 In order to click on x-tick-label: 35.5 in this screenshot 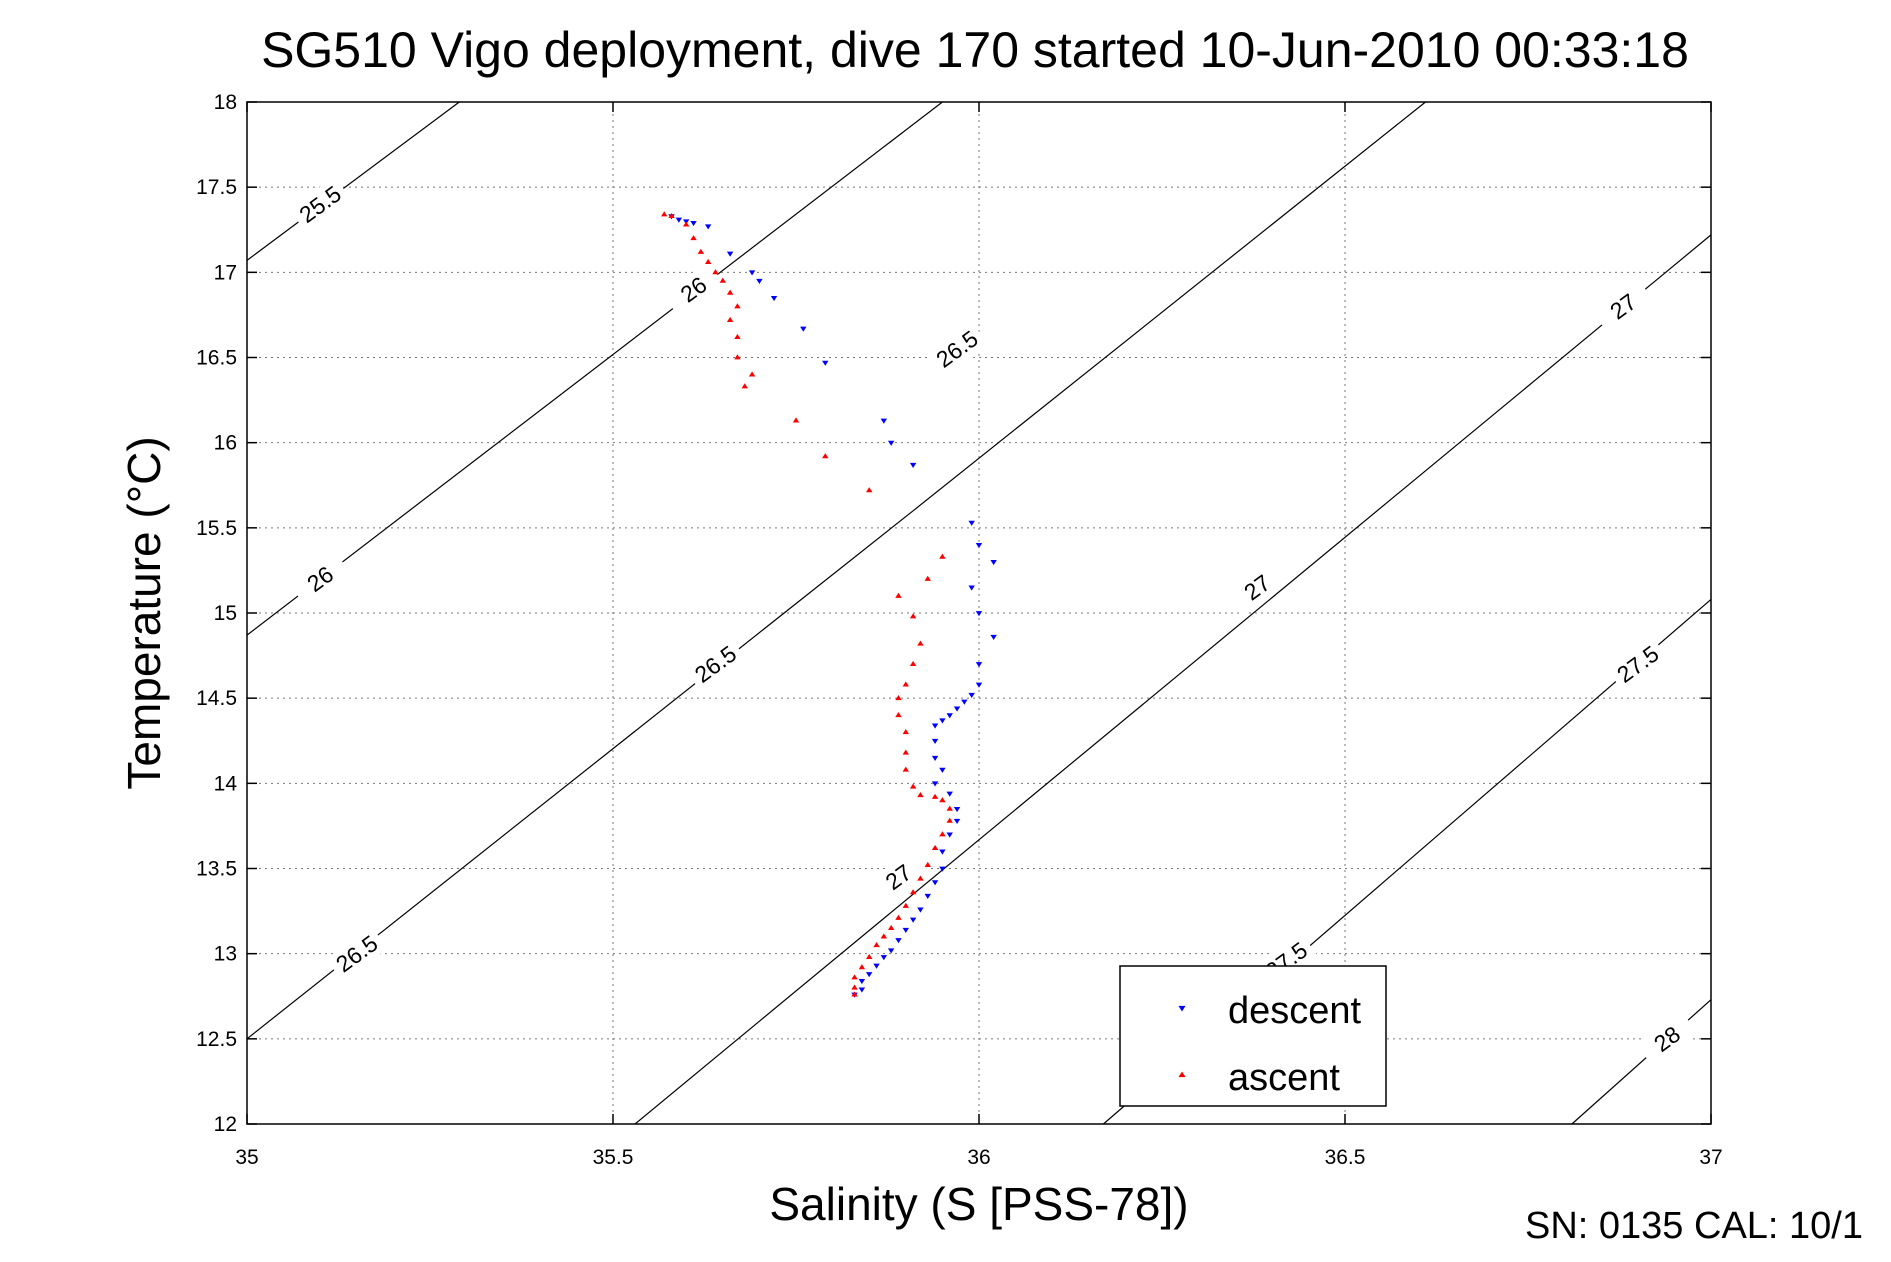, I will do `click(613, 1157)`.